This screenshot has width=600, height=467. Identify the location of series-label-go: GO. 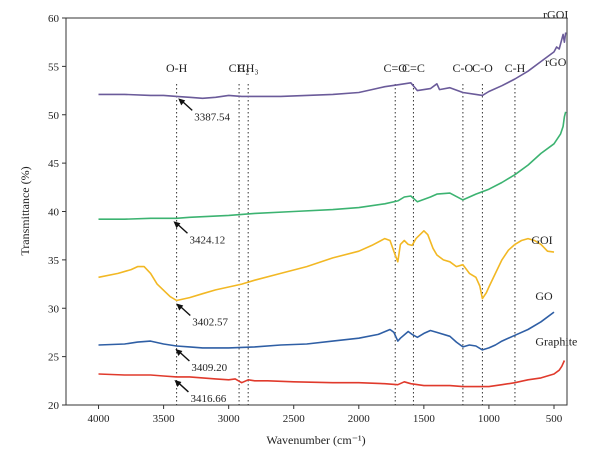
(544, 296).